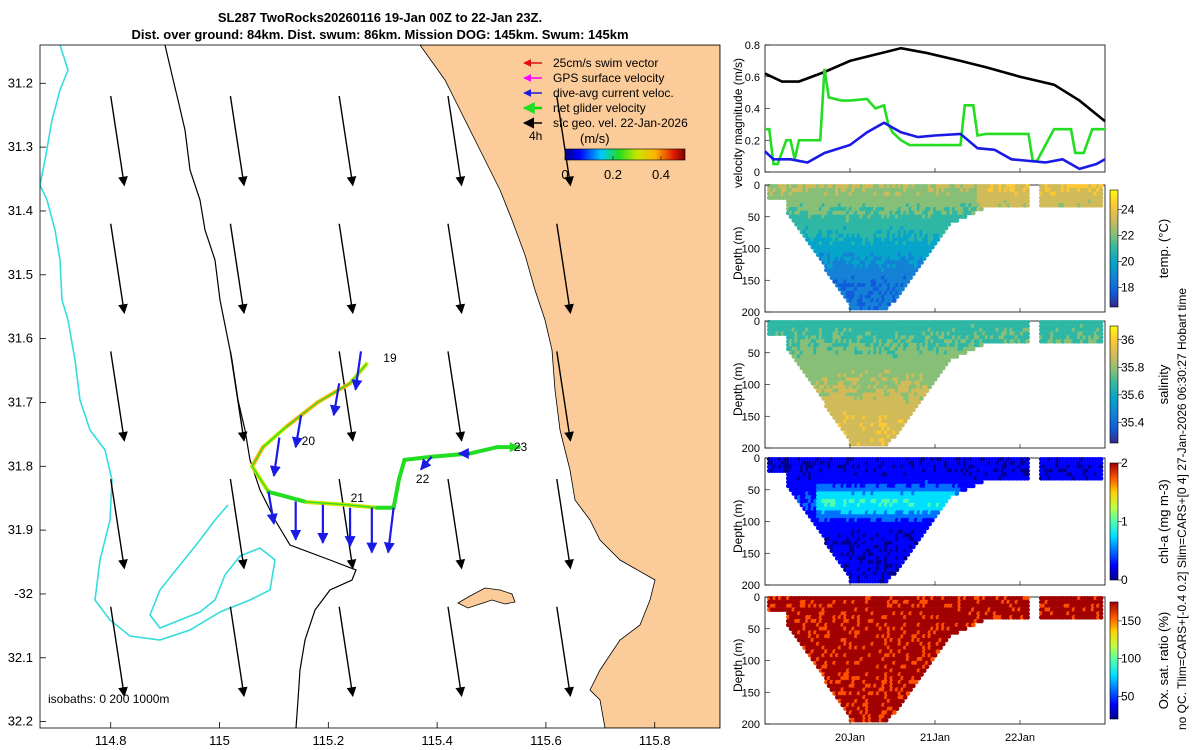  Describe the element at coordinates (219, 740) in the screenshot. I see `map-xtick-label: 115` at that location.